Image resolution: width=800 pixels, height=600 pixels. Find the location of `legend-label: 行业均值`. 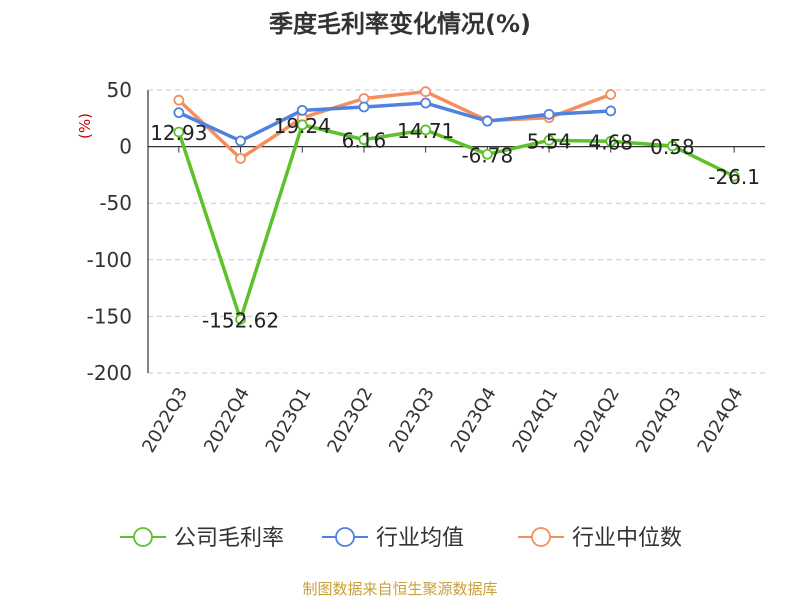

legend-label: 行业均值 is located at coordinates (420, 538).